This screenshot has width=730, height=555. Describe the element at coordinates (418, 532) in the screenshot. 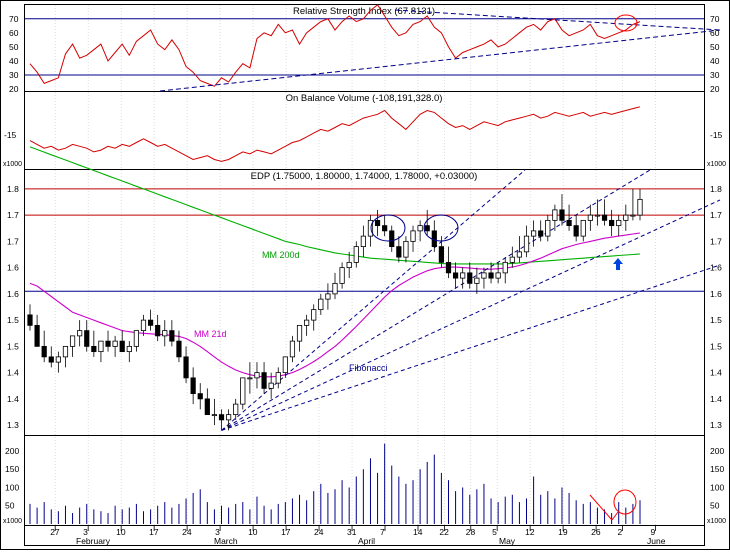

I see `x-tick-label: 14` at that location.